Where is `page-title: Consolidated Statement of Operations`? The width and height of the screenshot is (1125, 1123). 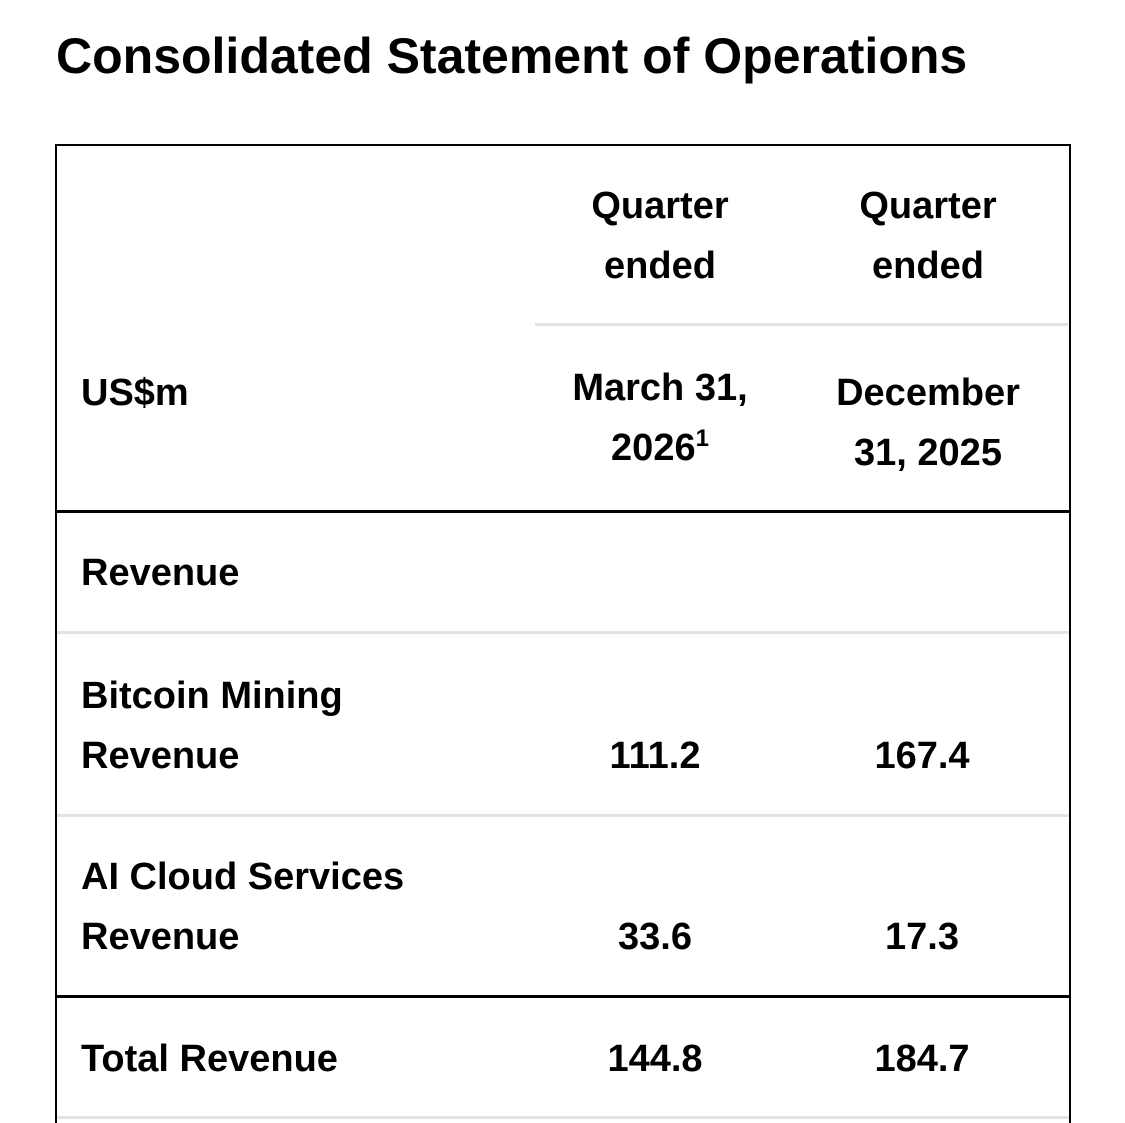 page-title: Consolidated Statement of Operations is located at coordinates (512, 56).